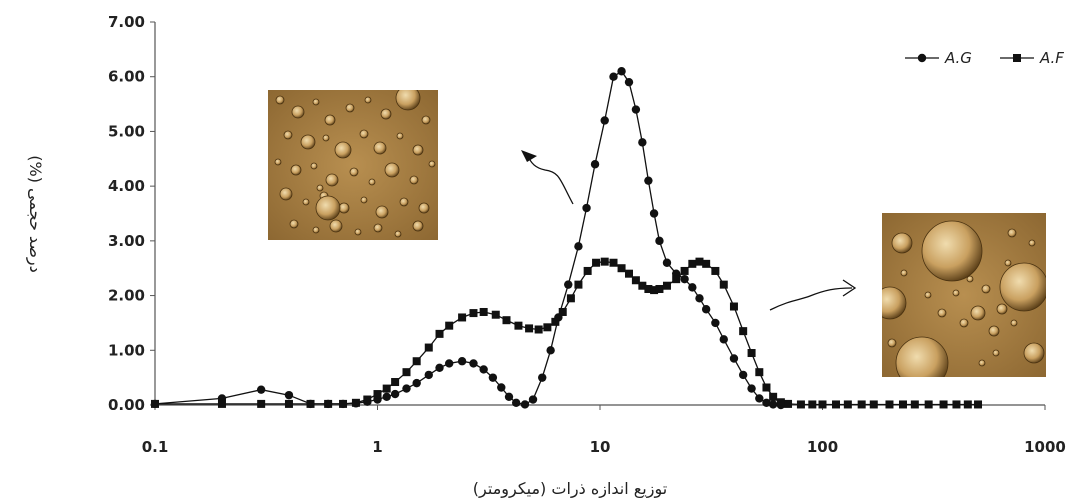 The height and width of the screenshot is (501, 1081). What do you see at coordinates (353, 165) in the screenshot?
I see `micrograph-small-droplets` at bounding box center [353, 165].